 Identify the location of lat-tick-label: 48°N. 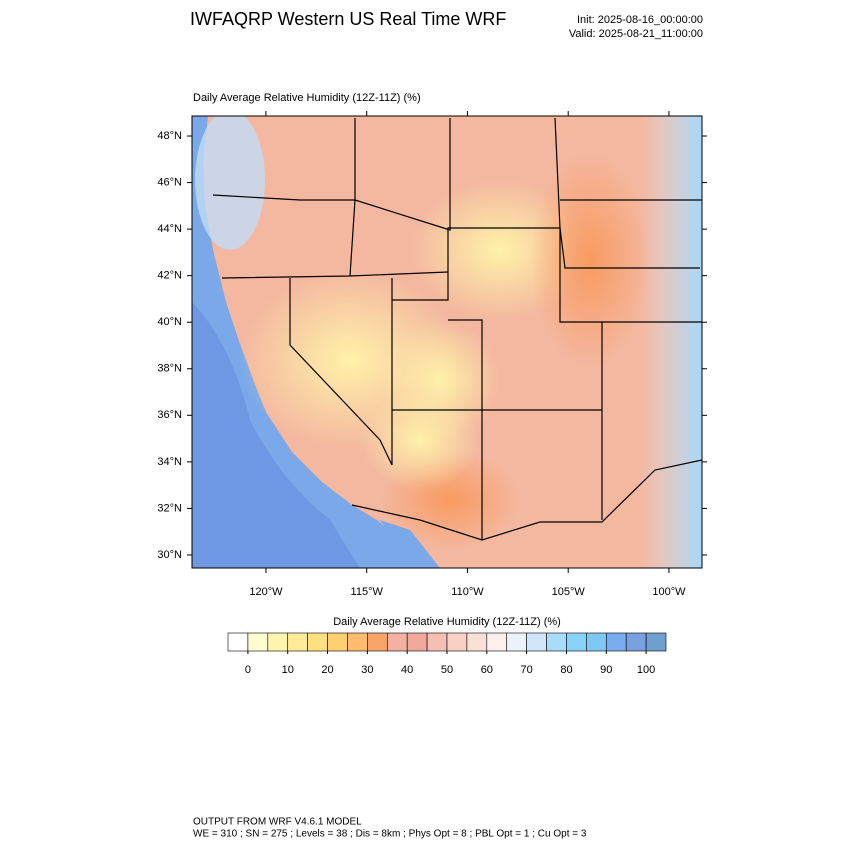
(169, 136).